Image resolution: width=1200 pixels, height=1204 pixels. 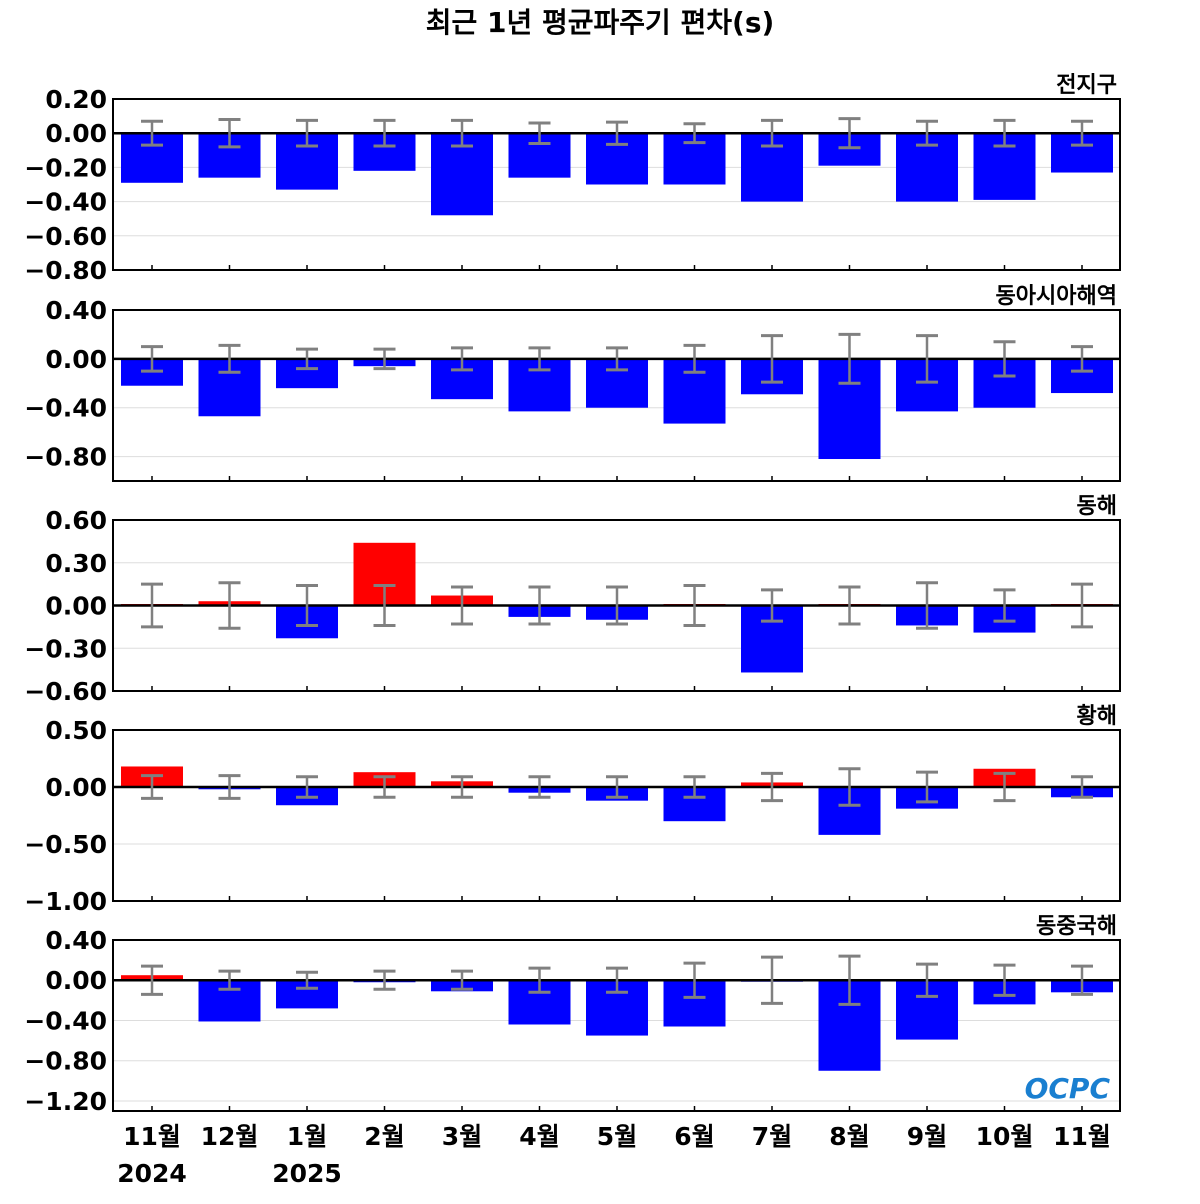 What do you see at coordinates (76, 520) in the screenshot?
I see `y-tick-label: 0.60` at bounding box center [76, 520].